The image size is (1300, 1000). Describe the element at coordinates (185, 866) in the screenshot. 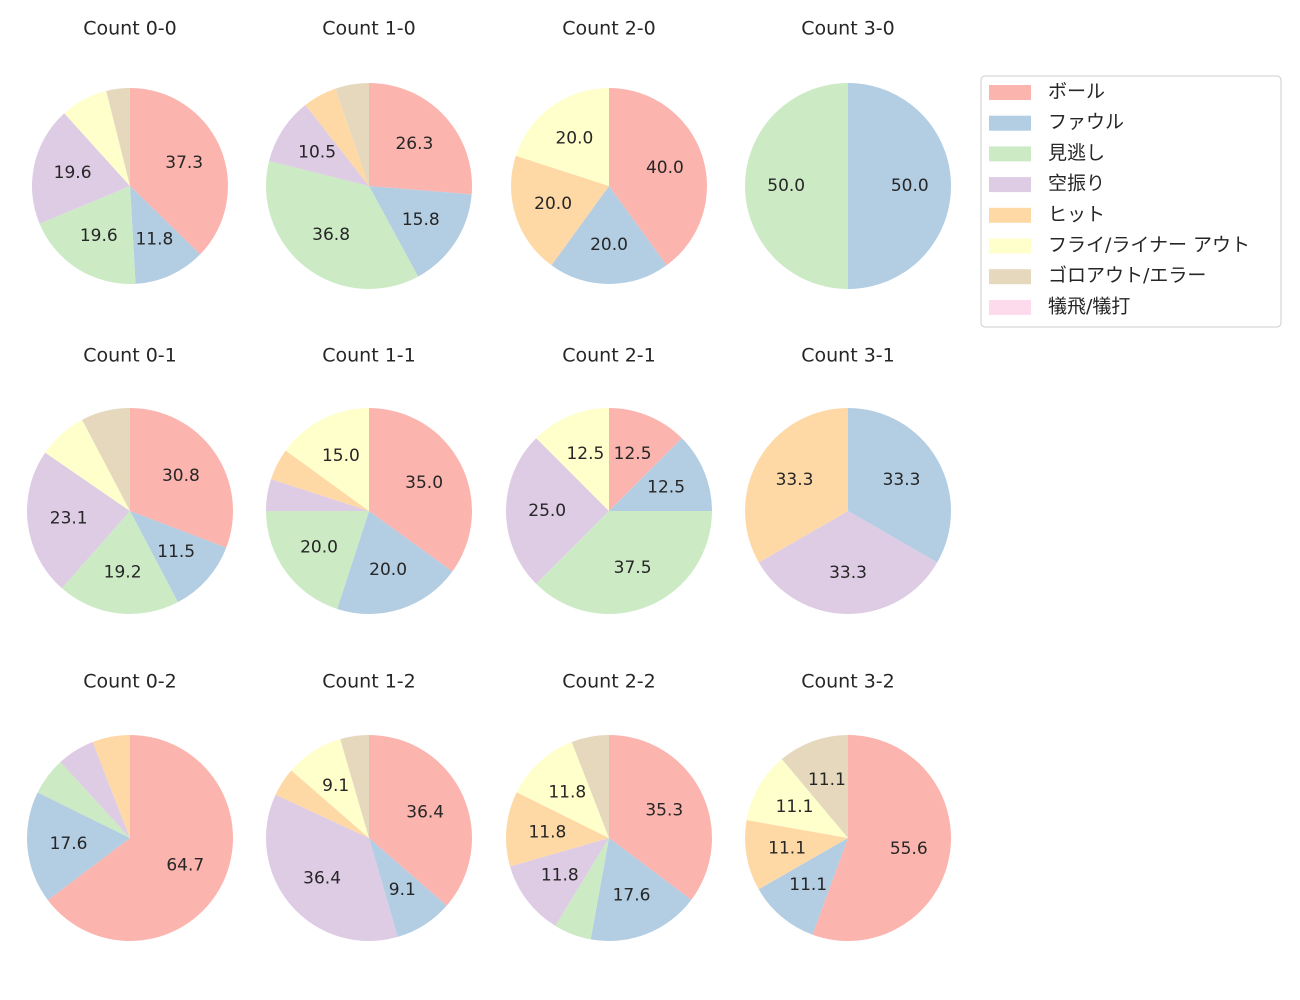

I see `pie-slice-label: 64.7` at that location.